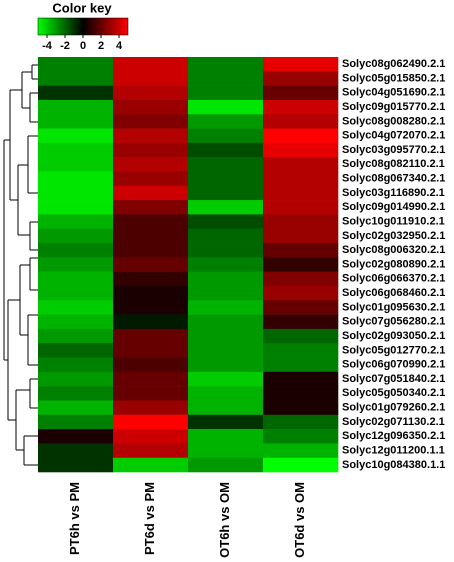 The image size is (454, 562). What do you see at coordinates (393, 236) in the screenshot?
I see `row-label: Solyc02g032950.2.1` at bounding box center [393, 236].